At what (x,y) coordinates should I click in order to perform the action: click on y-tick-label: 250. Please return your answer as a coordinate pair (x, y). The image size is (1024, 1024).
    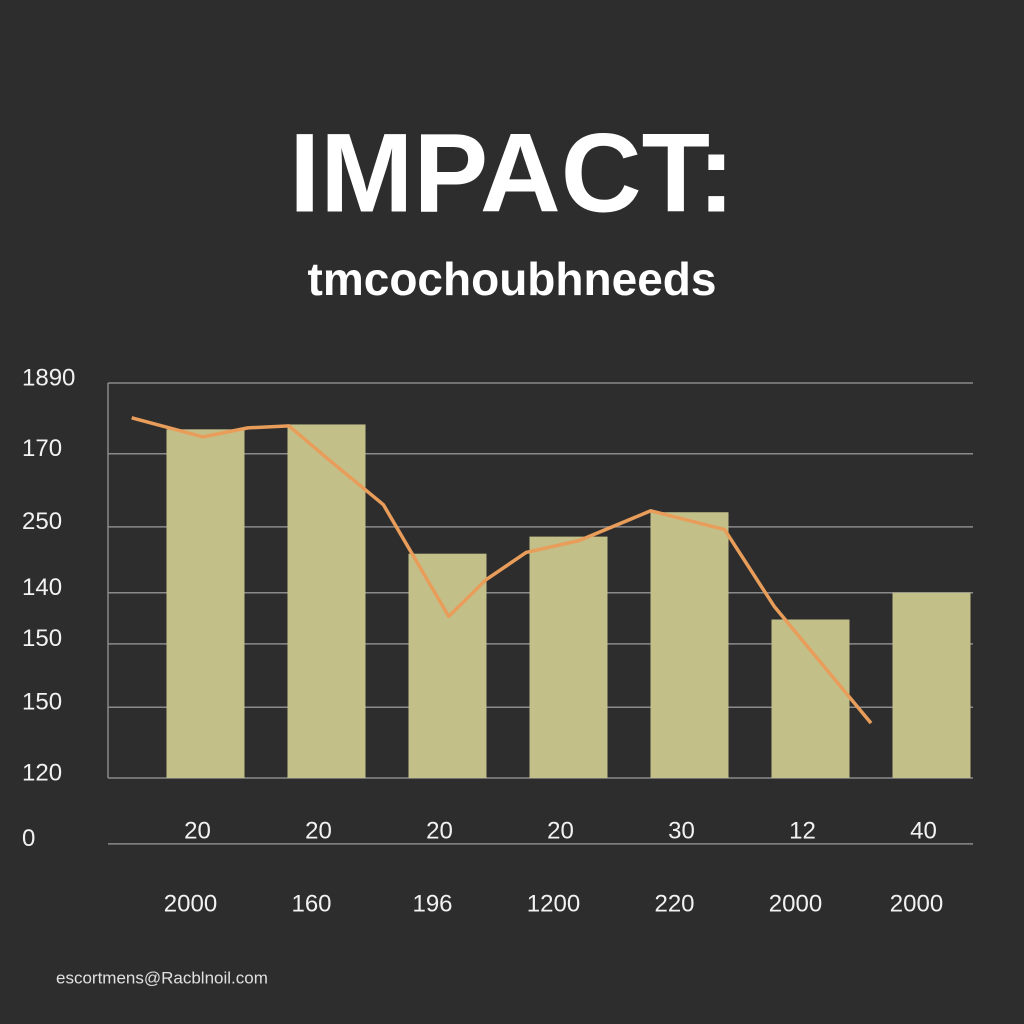
    Looking at the image, I should click on (42, 521).